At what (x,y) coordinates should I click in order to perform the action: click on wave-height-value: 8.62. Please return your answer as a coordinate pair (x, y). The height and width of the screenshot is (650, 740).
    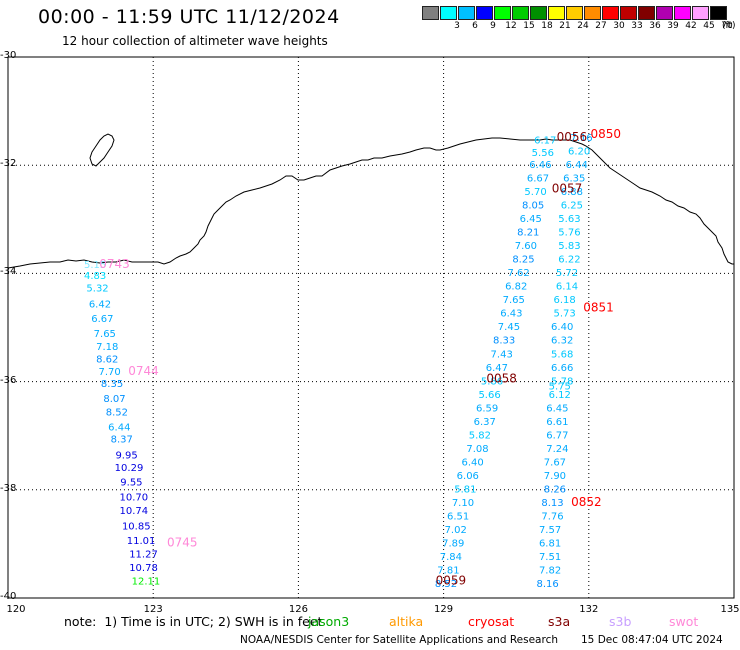
    Looking at the image, I should click on (107, 360).